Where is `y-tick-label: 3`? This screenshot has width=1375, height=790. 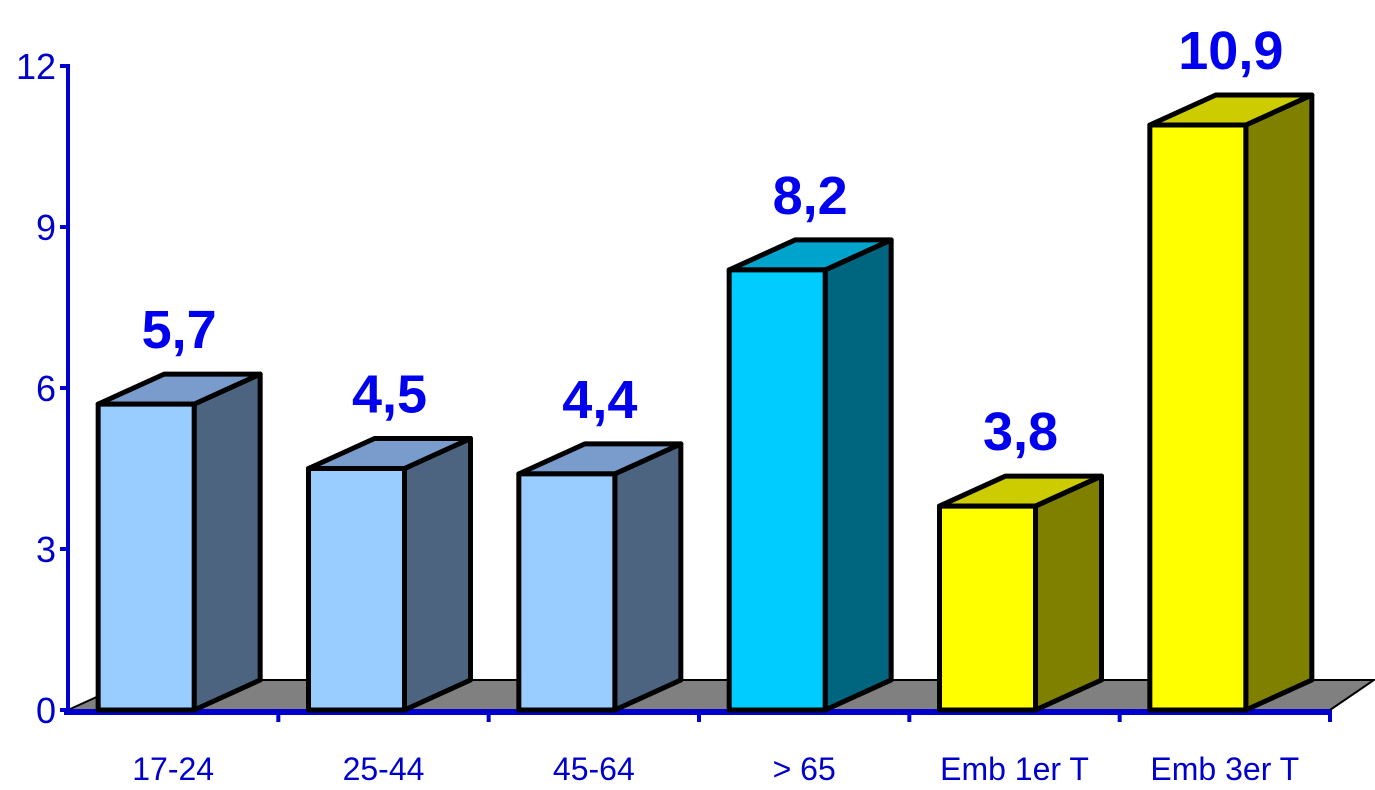 y-tick-label: 3 is located at coordinates (46, 549).